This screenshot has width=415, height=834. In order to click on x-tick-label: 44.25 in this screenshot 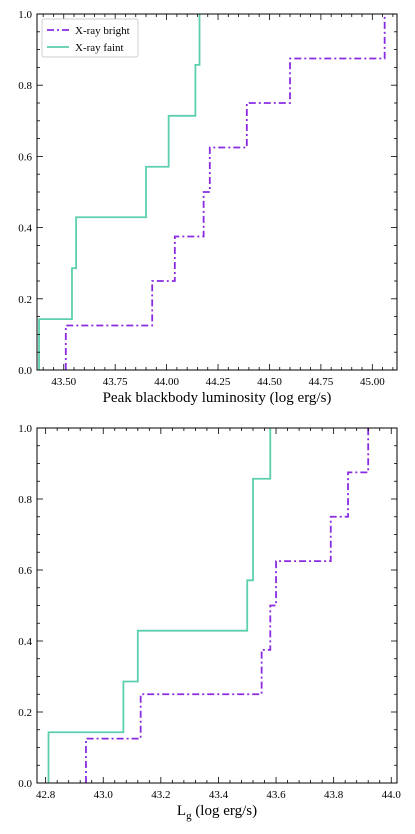, I will do `click(218, 382)`.